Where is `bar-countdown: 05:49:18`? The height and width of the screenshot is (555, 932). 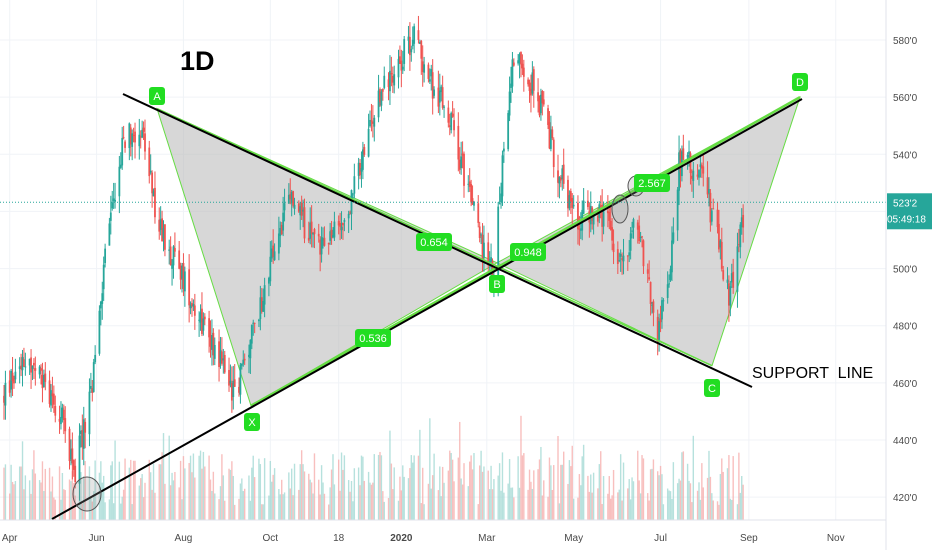 bar-countdown: 05:49:18 is located at coordinates (906, 219).